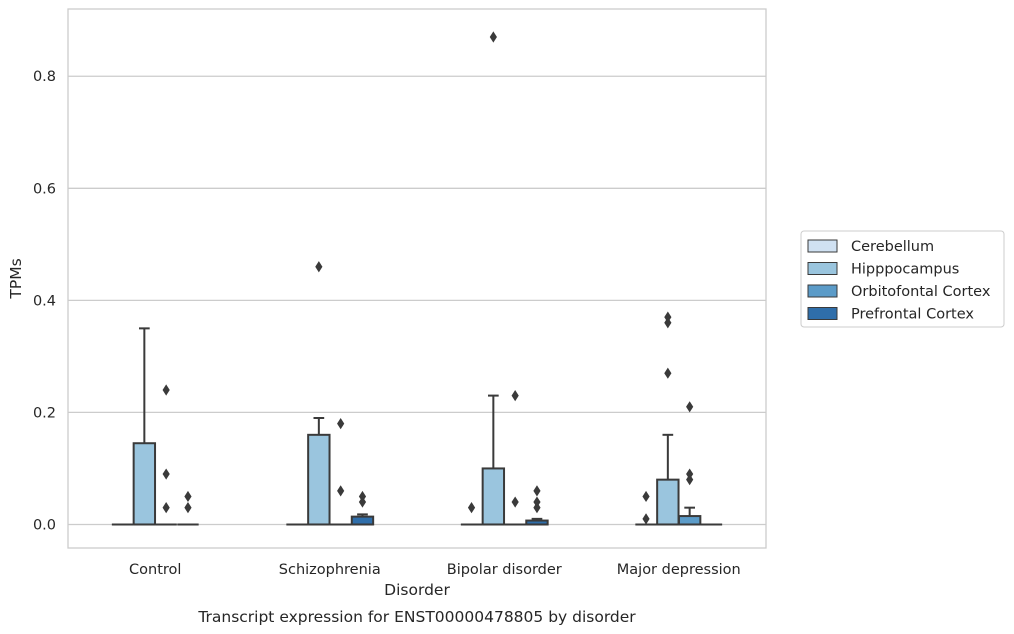  Describe the element at coordinates (417, 590) in the screenshot. I see `x-axis-title: Disorder` at that location.